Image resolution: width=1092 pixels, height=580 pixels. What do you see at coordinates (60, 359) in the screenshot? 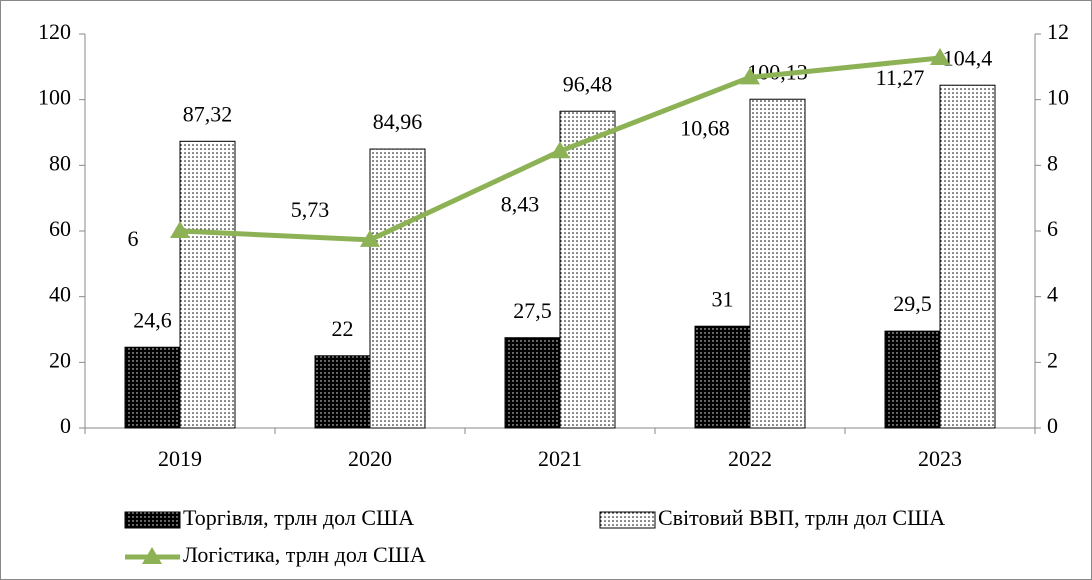
I see `y-tick-label: 20` at bounding box center [60, 359].